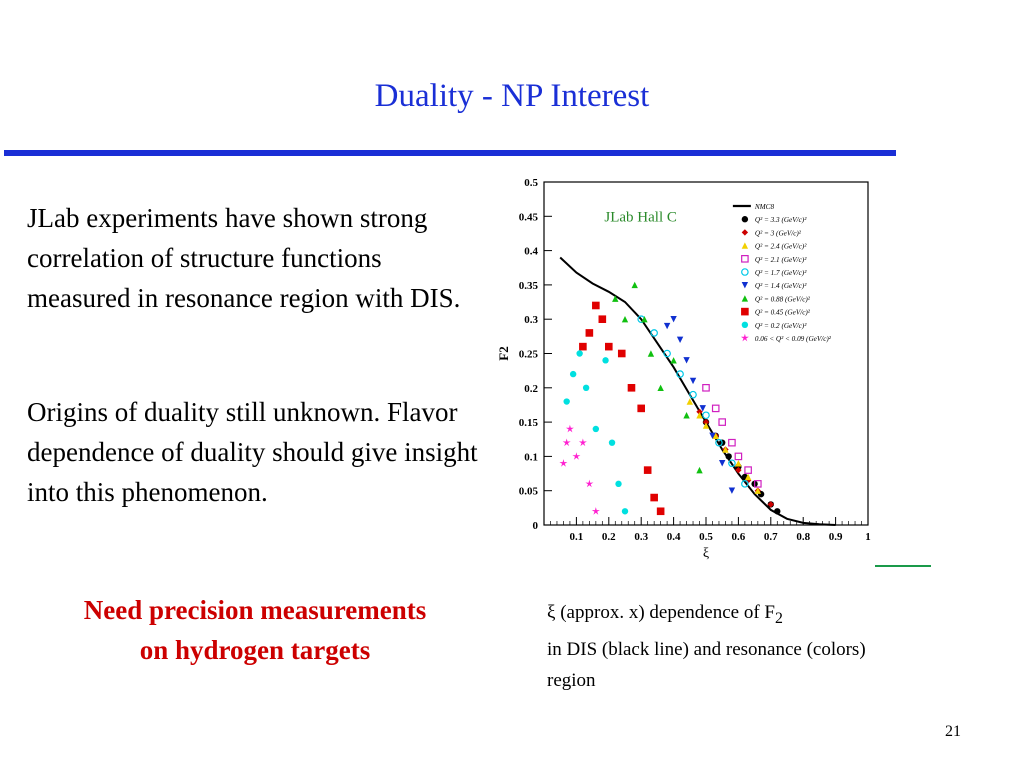 The image size is (1024, 768). What do you see at coordinates (739, 537) in the screenshot?
I see `x-tick-label: 0.6` at bounding box center [739, 537].